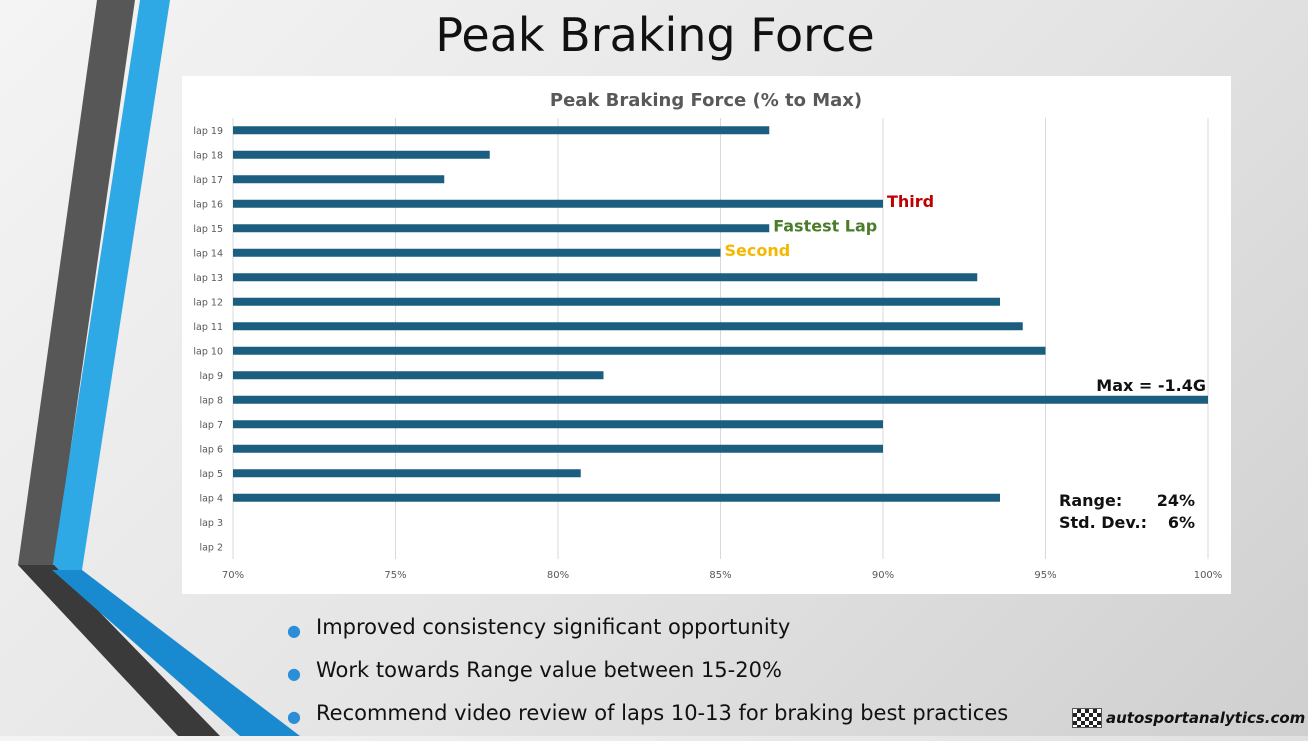 The width and height of the screenshot is (1308, 741). What do you see at coordinates (1176, 500) in the screenshot?
I see `stat-value: 24%` at bounding box center [1176, 500].